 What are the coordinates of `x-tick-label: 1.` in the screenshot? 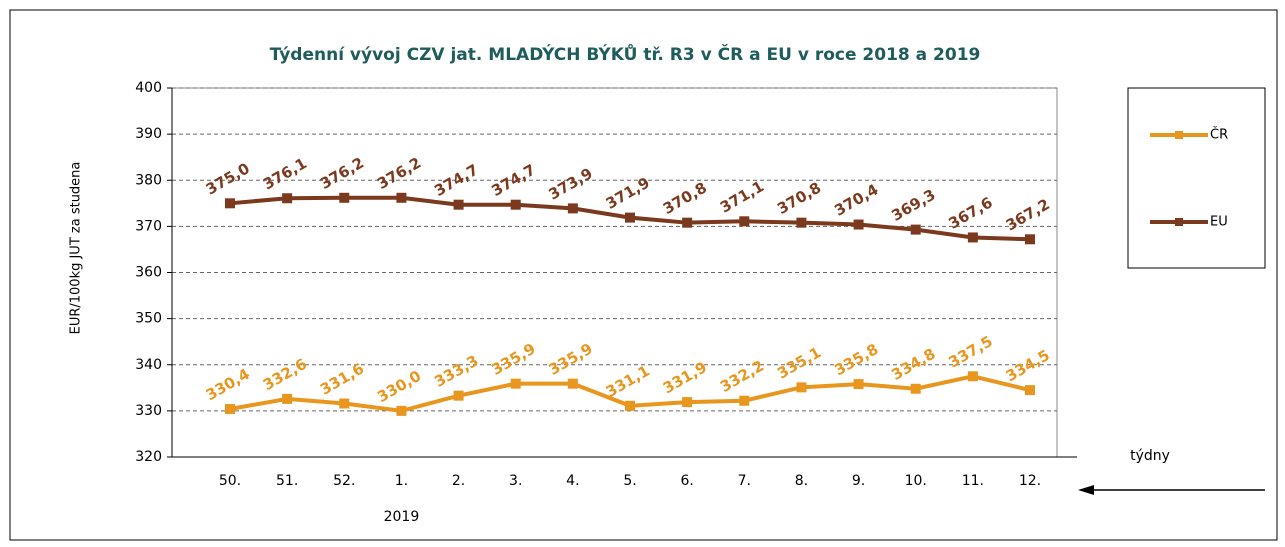 It's located at (401, 481).